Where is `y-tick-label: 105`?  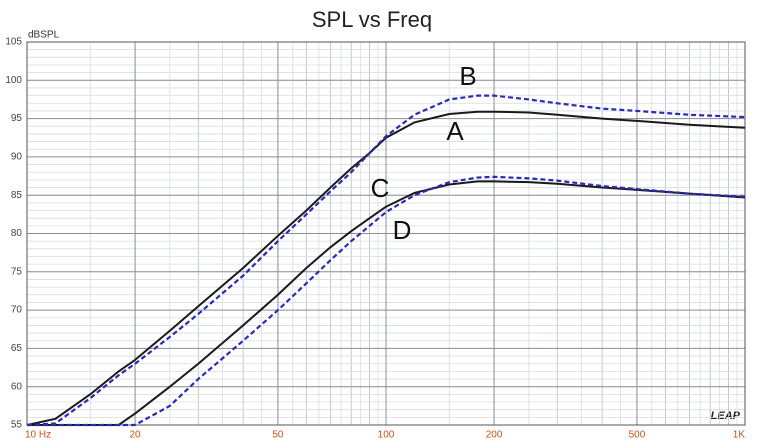
y-tick-label: 105 is located at coordinates (13, 42).